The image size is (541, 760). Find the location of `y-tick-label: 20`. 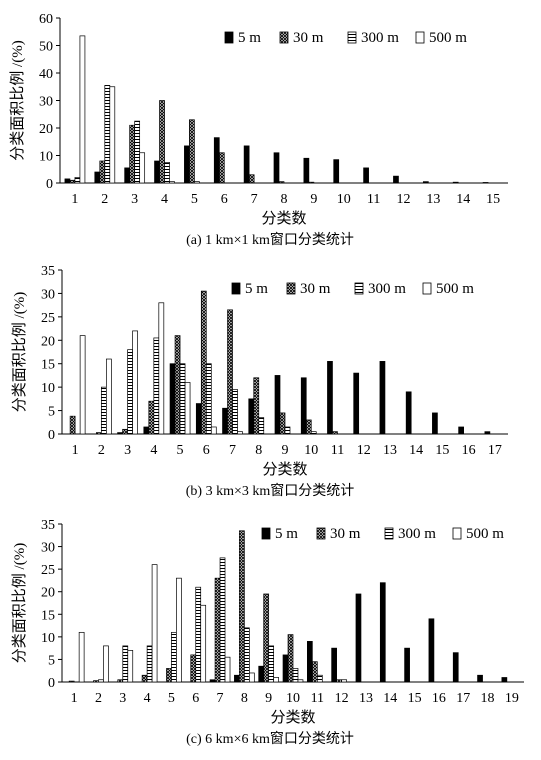

y-tick-label: 20 is located at coordinates (48, 593).